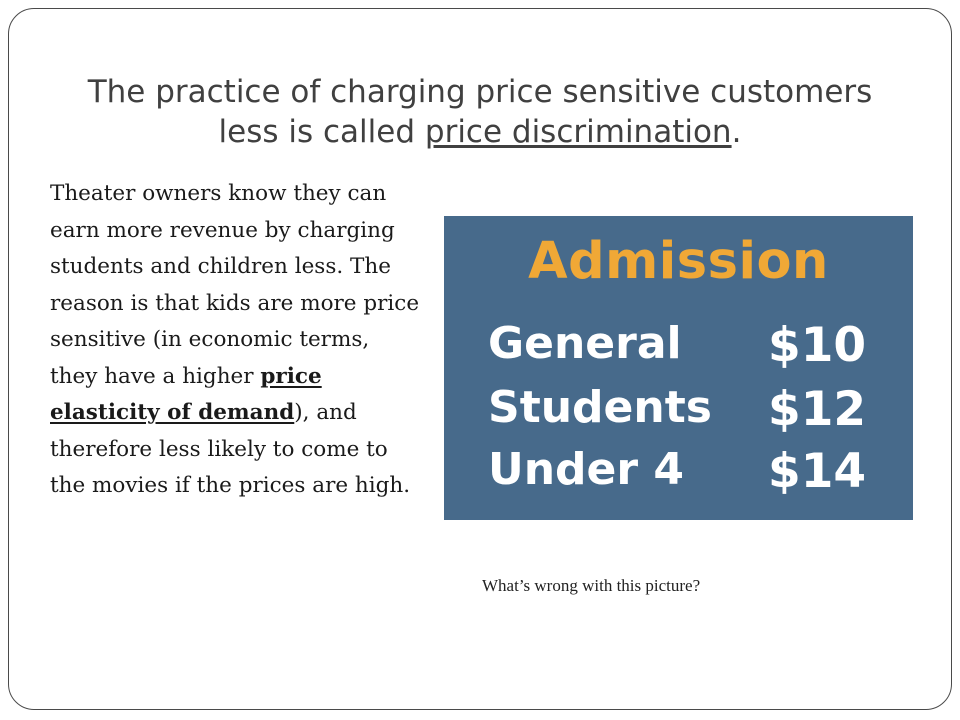 The image size is (960, 720). Describe the element at coordinates (817, 345) in the screenshot. I see `sign-price: $10` at that location.